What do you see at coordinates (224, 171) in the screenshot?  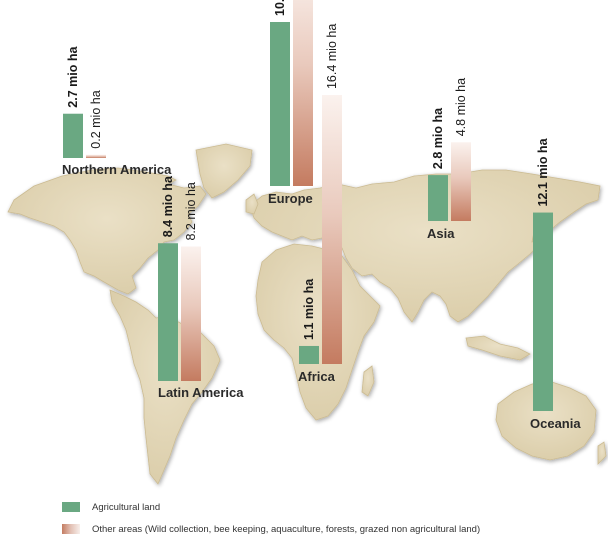 I see `greenland-shape` at bounding box center [224, 171].